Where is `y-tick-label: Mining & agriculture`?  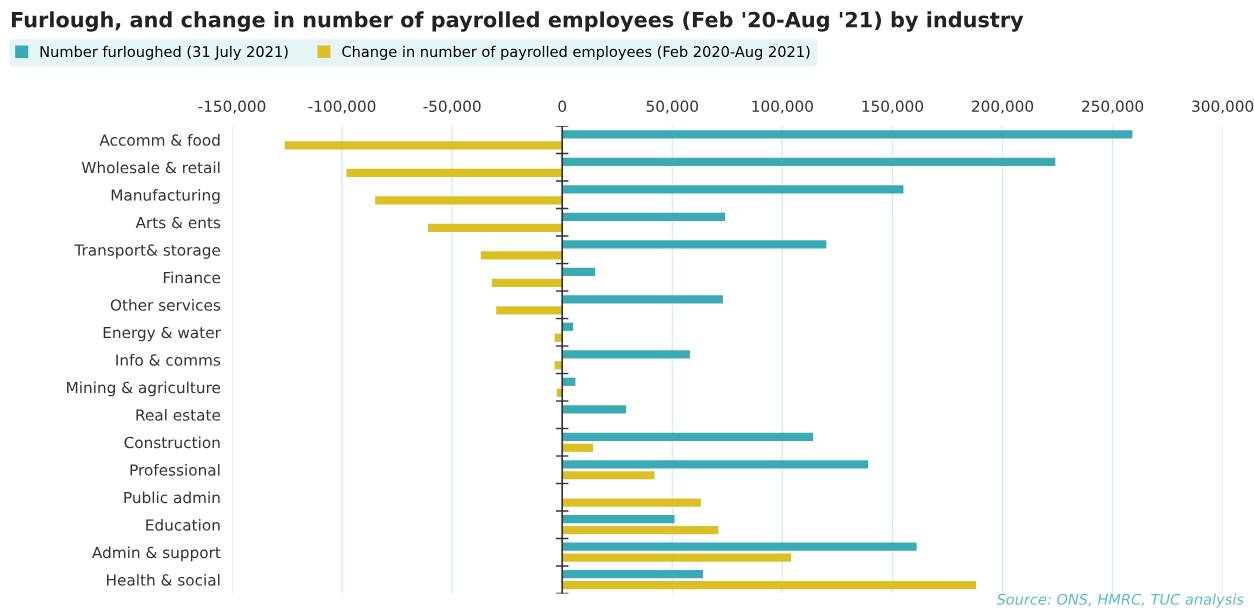 y-tick-label: Mining & agriculture is located at coordinates (144, 389).